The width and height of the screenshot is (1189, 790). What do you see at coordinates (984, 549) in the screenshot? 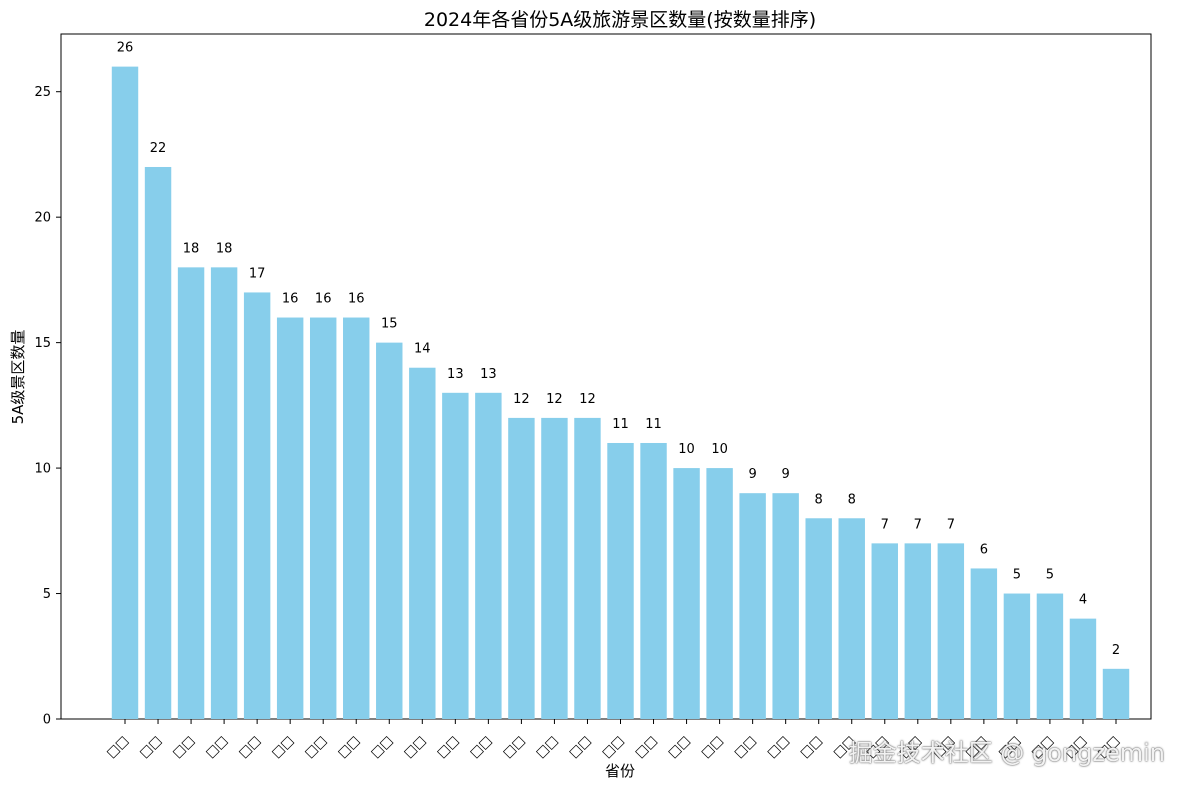
I see `data-label: 6` at bounding box center [984, 549].